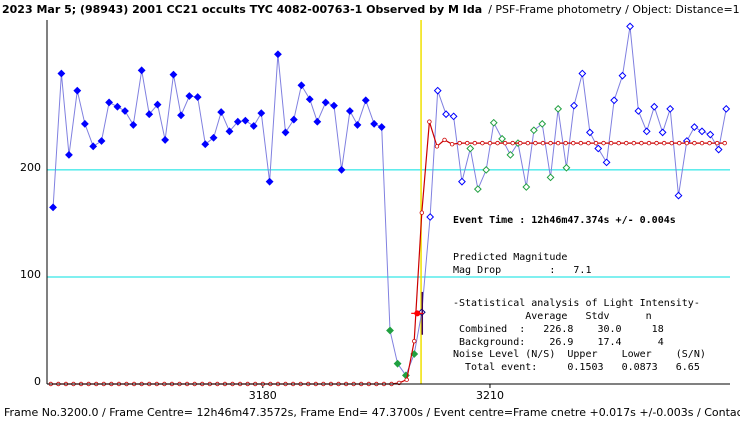  What do you see at coordinates (576, 367) in the screenshot?
I see `annotation: Total event: 0.1503 0.0873 6.65` at bounding box center [576, 367].